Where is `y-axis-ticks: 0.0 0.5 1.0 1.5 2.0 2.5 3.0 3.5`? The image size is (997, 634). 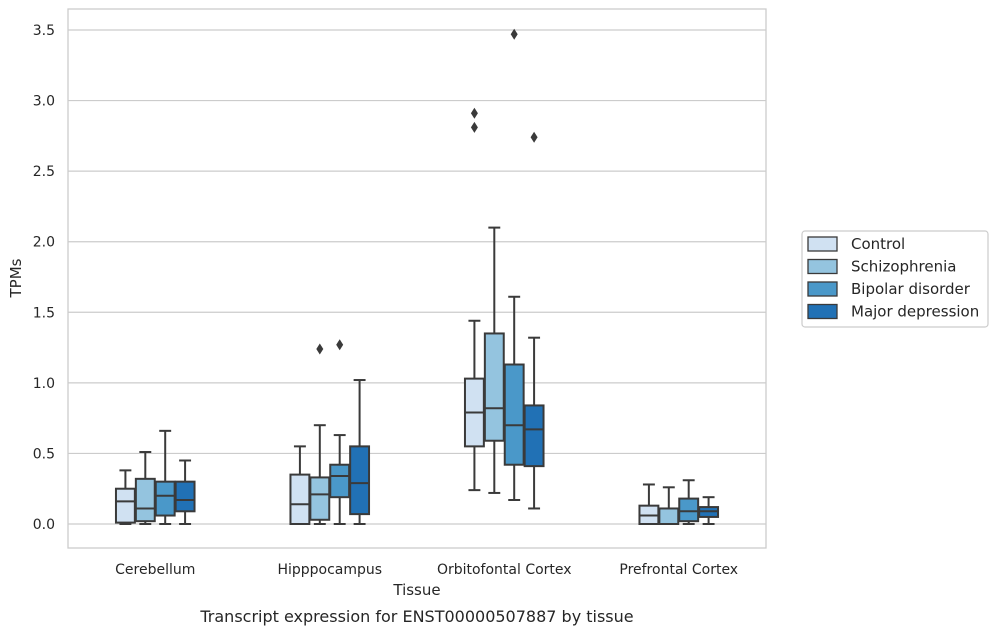
y-axis-ticks: 0.0 0.5 1.0 1.5 2.0 2.5 3.0 3.5 is located at coordinates (44, 278).